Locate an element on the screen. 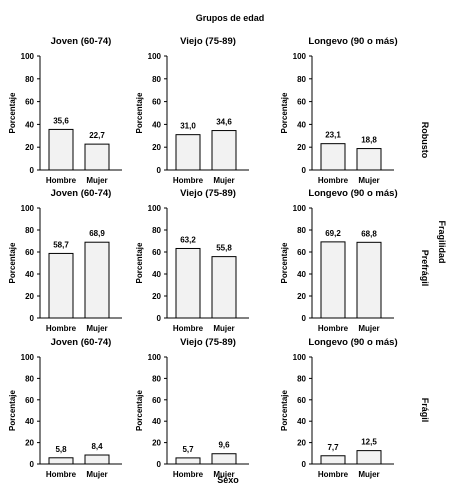 The width and height of the screenshot is (461, 496). bar-value-label: 5,8 is located at coordinates (61, 449).